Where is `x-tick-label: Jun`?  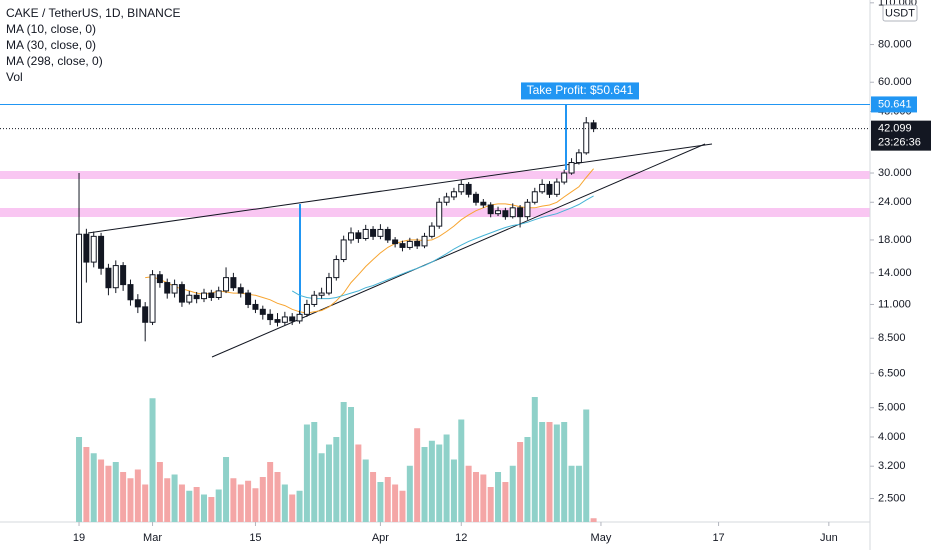 x-tick-label: Jun is located at coordinates (829, 538).